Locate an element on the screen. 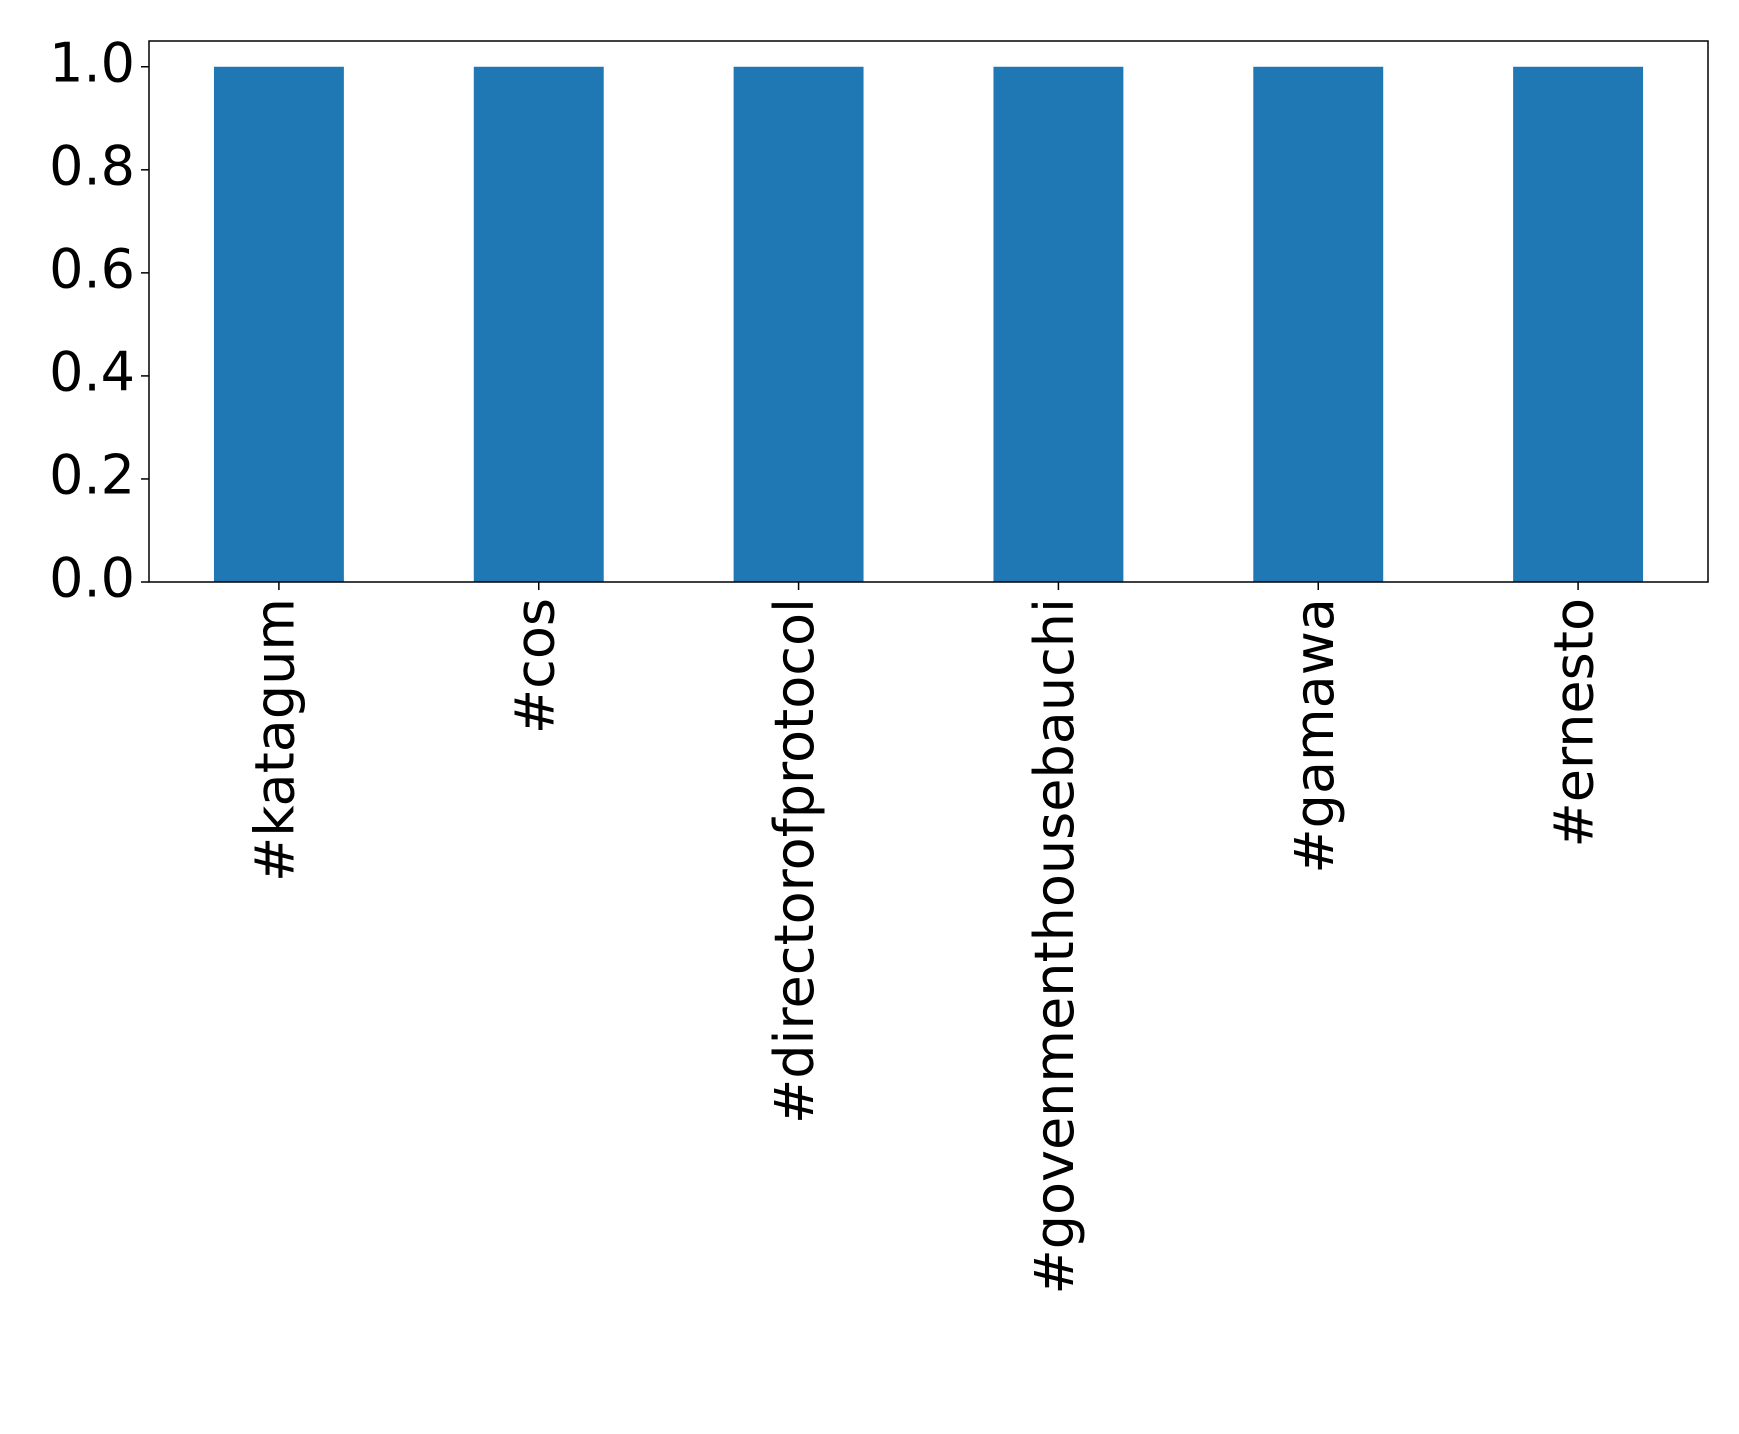 The image size is (1739, 1434). y-tick-label: 0.0 is located at coordinates (92, 578).